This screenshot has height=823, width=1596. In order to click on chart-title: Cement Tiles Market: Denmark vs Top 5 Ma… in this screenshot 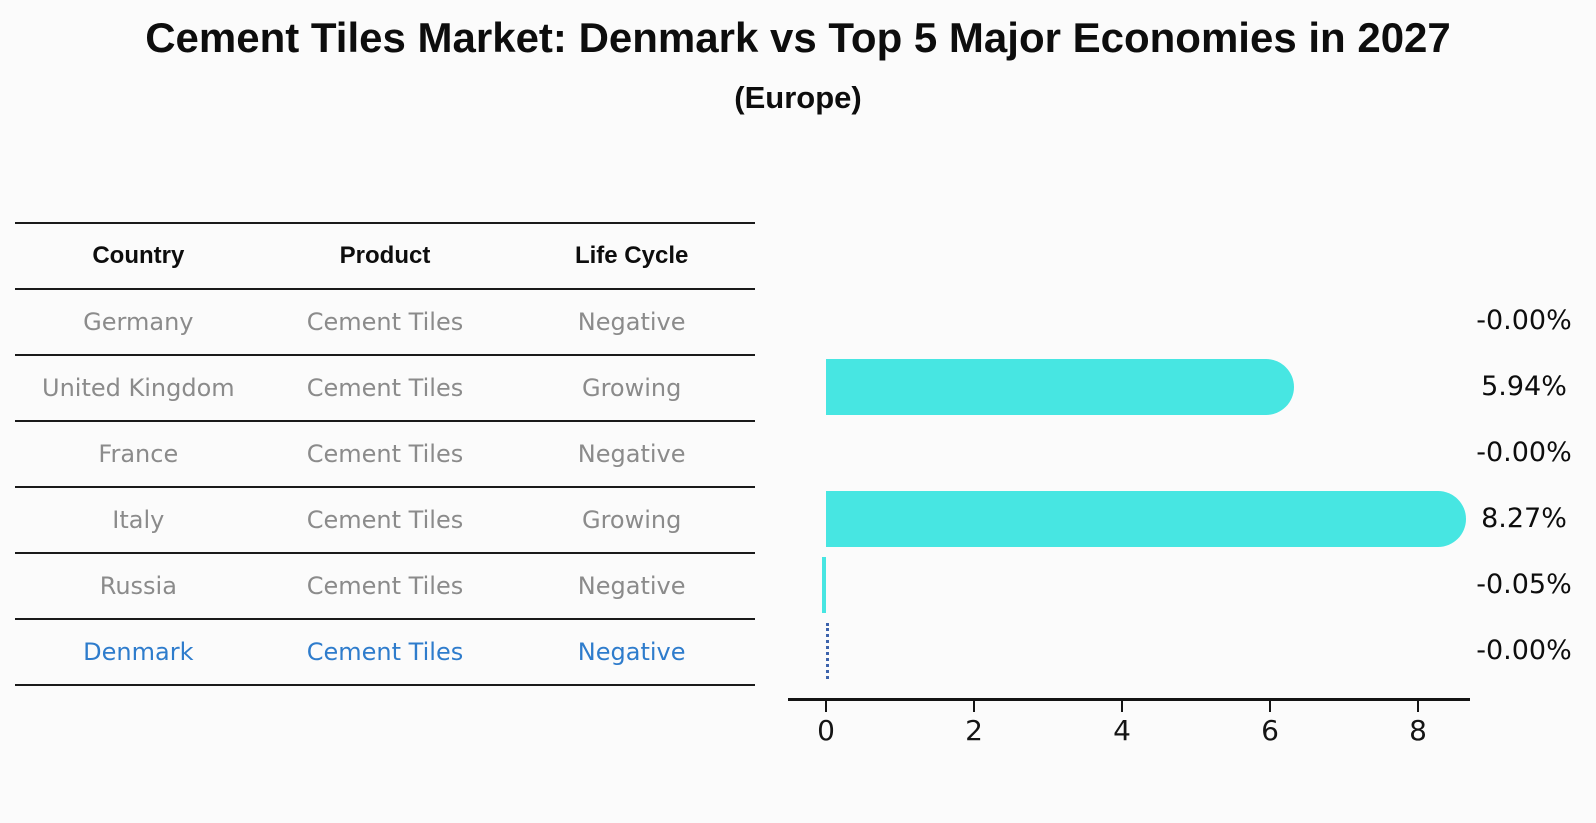, I will do `click(798, 37)`.